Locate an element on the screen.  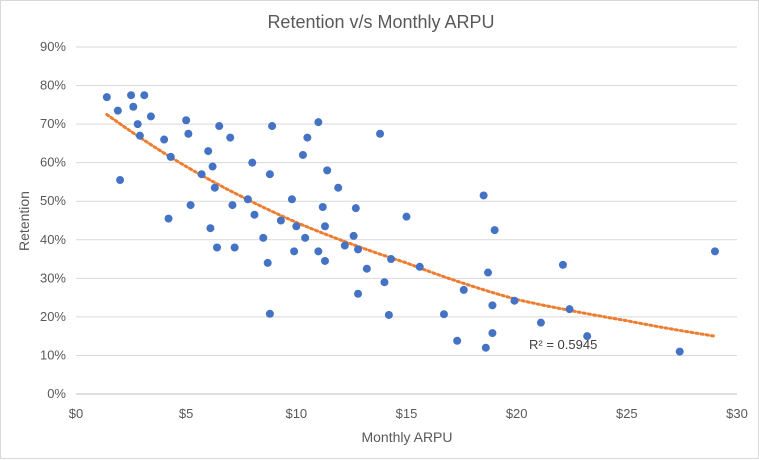
y-axis-ticks: 0% 10% 20% 30% 40% 50% 60% 70% 80% 90% is located at coordinates (53, 220).